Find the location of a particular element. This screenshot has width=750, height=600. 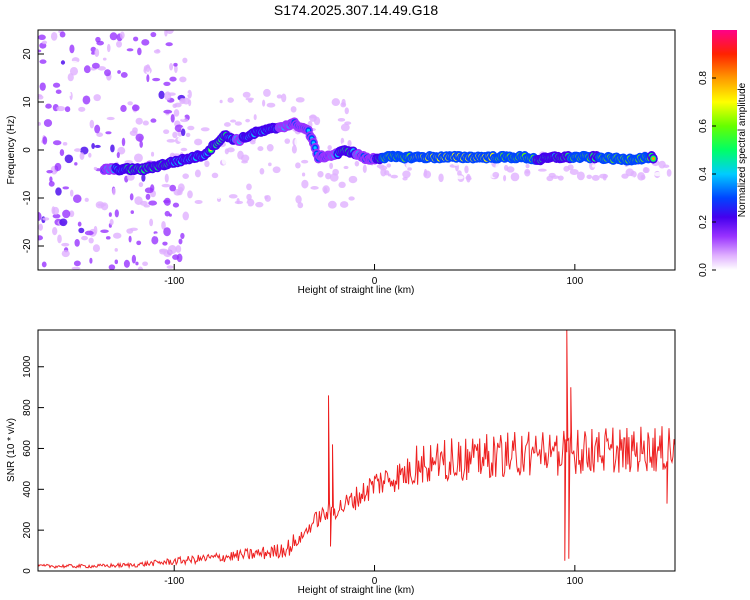

snr-y-tick-label: 0 is located at coordinates (27, 571).